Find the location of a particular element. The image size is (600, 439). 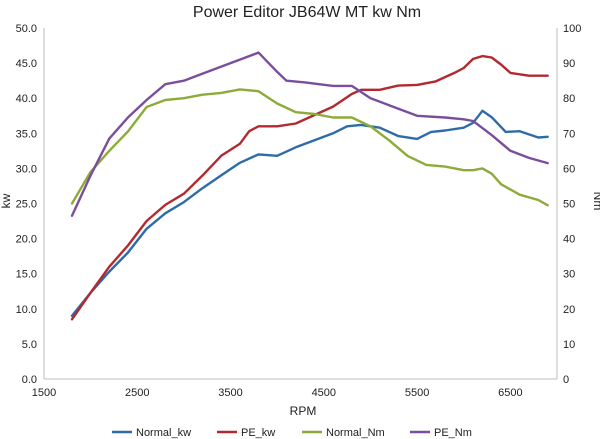

y-axis-left-tick-label: 40.0 is located at coordinates (26, 99).